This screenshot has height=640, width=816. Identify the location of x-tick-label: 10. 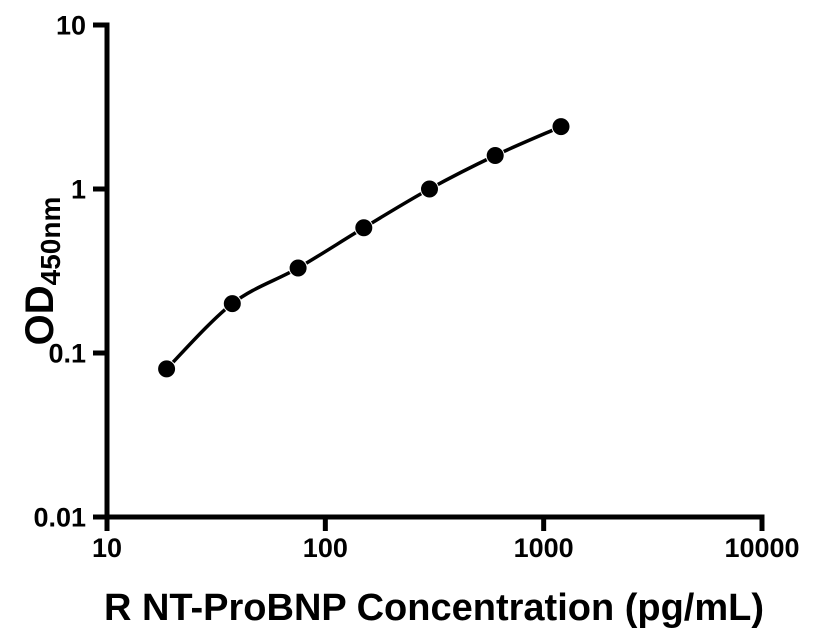
(107, 548).